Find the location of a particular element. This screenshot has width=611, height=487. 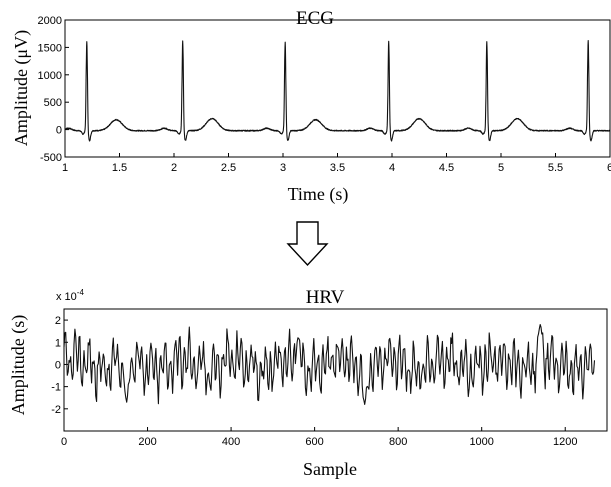

hrv-x-tick-label: 200 is located at coordinates (147, 442).